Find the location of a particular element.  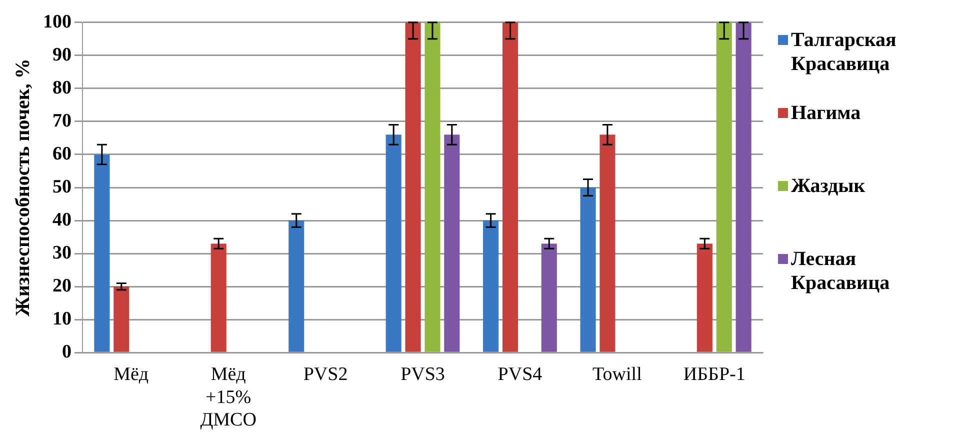

y-tick-label: 30 is located at coordinates (62, 253).